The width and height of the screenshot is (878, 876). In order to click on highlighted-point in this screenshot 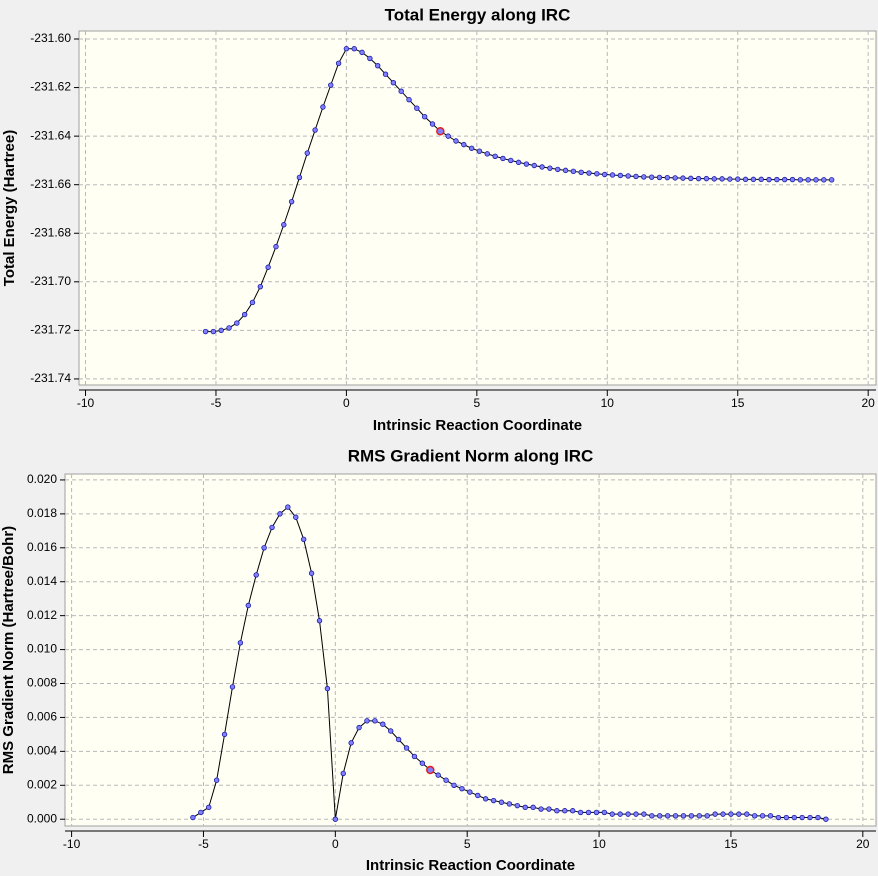, I will do `click(440, 131)`.